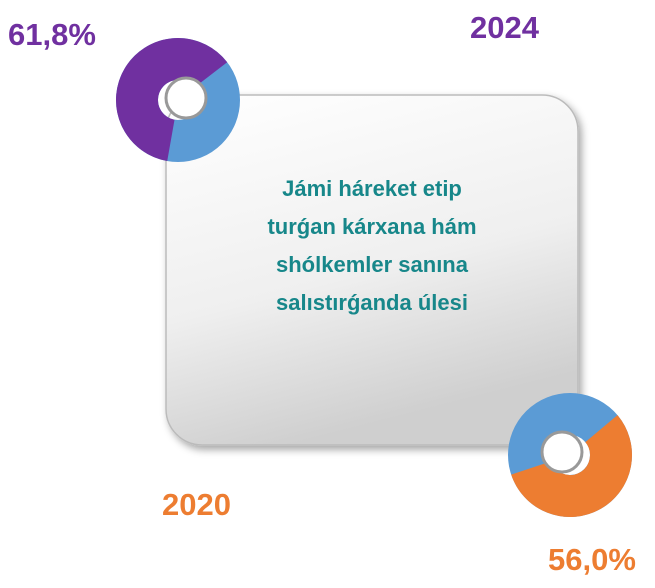 This screenshot has width=655, height=588. I want to click on value-label: 56,0%, so click(592, 559).